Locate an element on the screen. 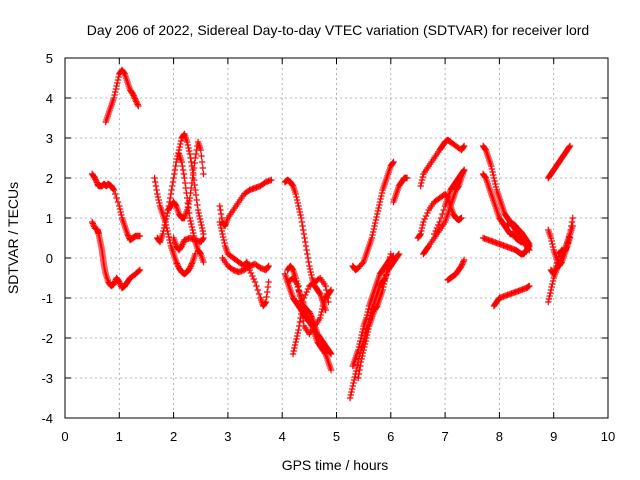 The width and height of the screenshot is (640, 480). series-arc25 is located at coordinates (449, 202).